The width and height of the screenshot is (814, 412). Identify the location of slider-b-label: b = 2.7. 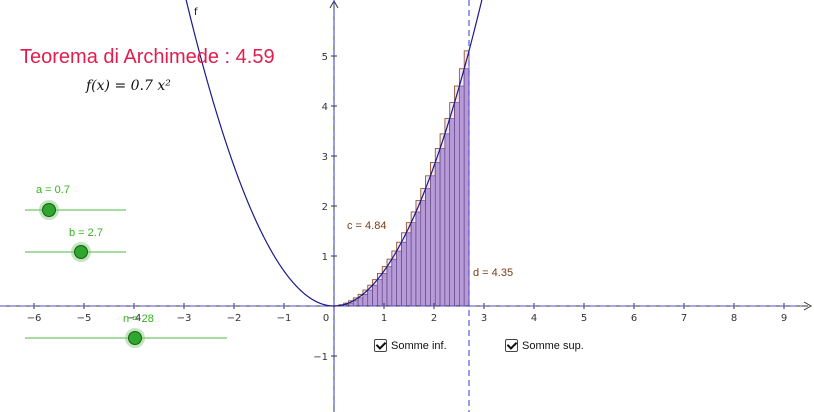
(86, 233).